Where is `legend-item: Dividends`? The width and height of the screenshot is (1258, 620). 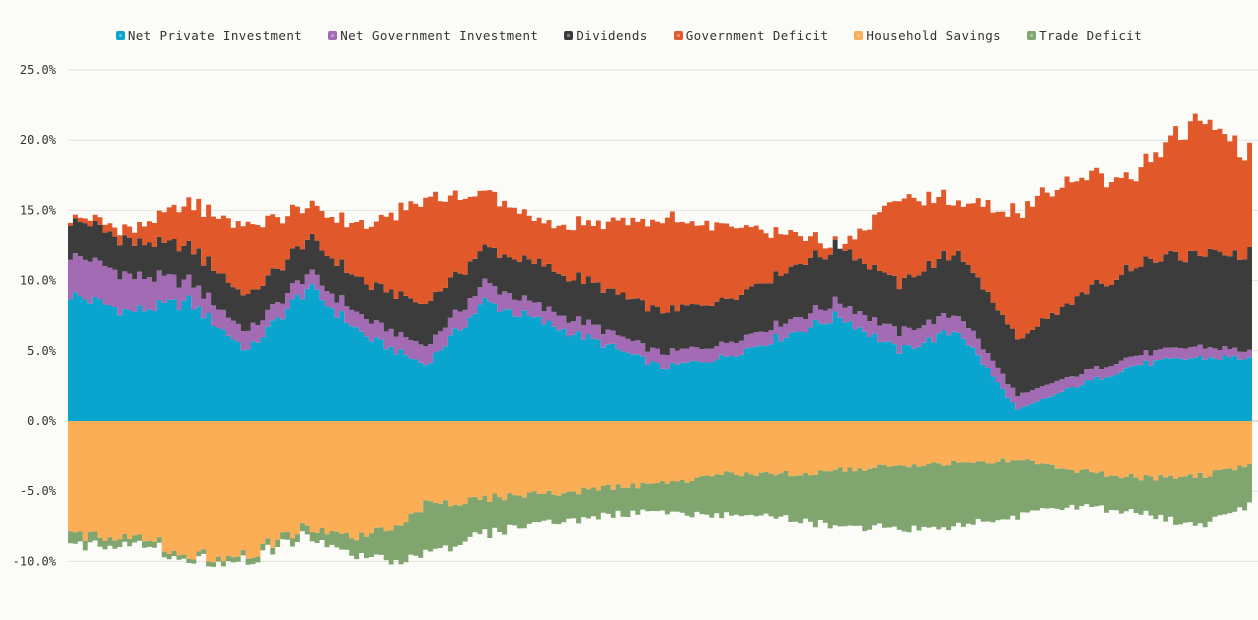 legend-item: Dividends is located at coordinates (605, 35).